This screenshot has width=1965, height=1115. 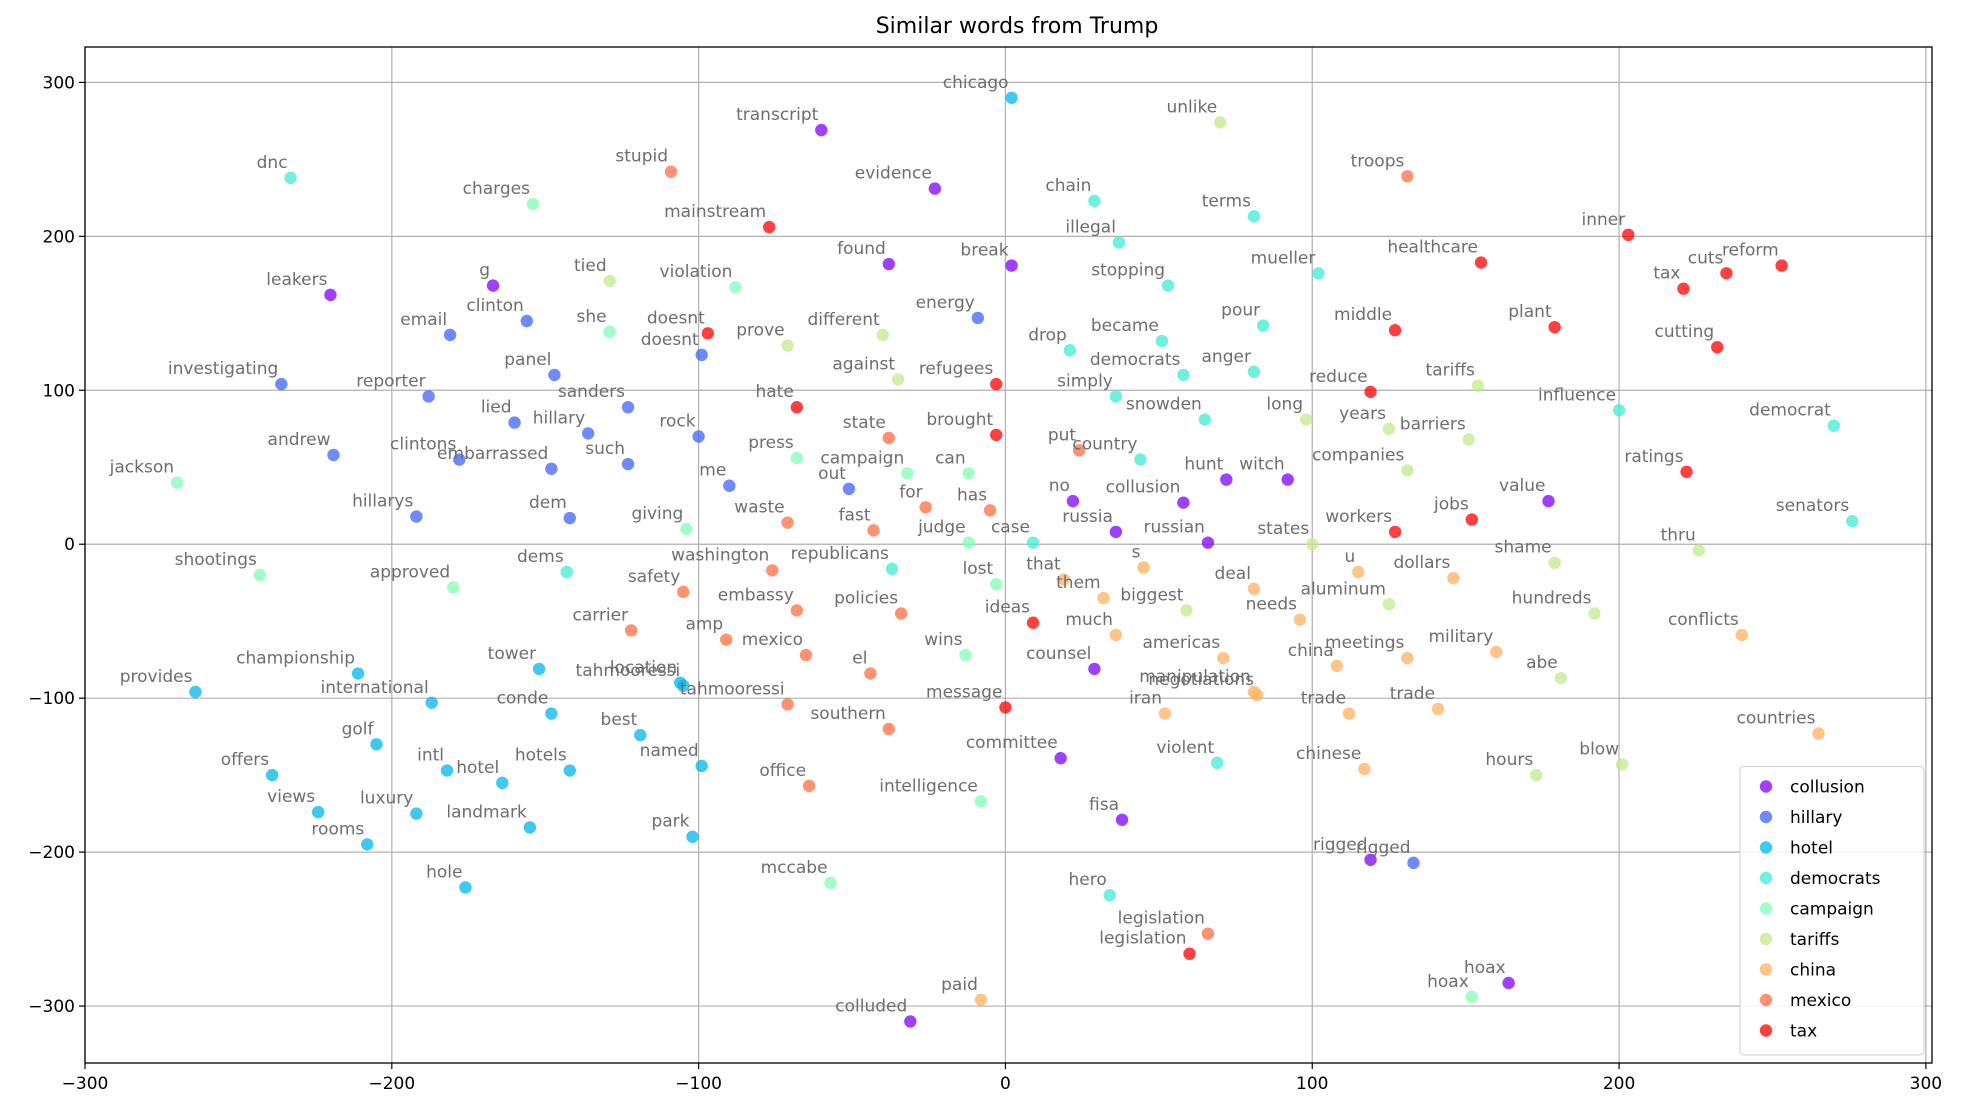 What do you see at coordinates (893, 174) in the screenshot?
I see `point-label: evidence` at bounding box center [893, 174].